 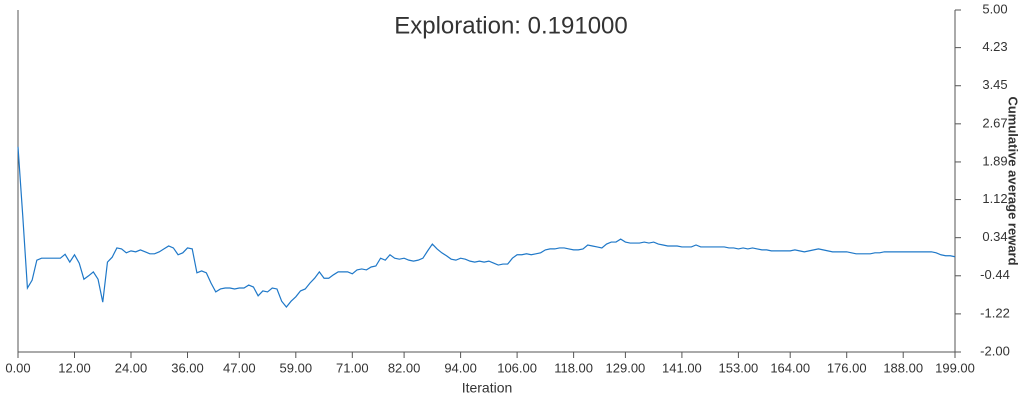 What do you see at coordinates (994, 84) in the screenshot?
I see `y-tick-label: 3.45` at bounding box center [994, 84].